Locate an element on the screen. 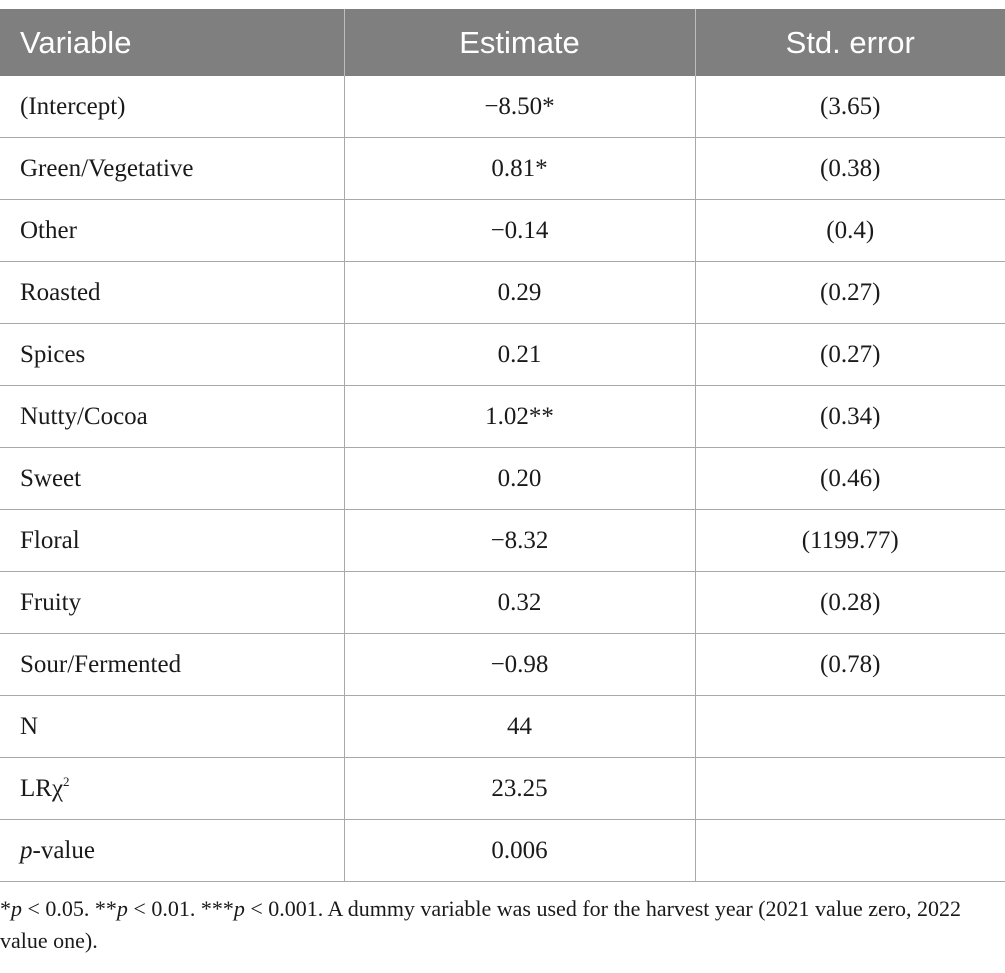 This screenshot has height=973, width=1005. p-value: 0.006 is located at coordinates (520, 850).